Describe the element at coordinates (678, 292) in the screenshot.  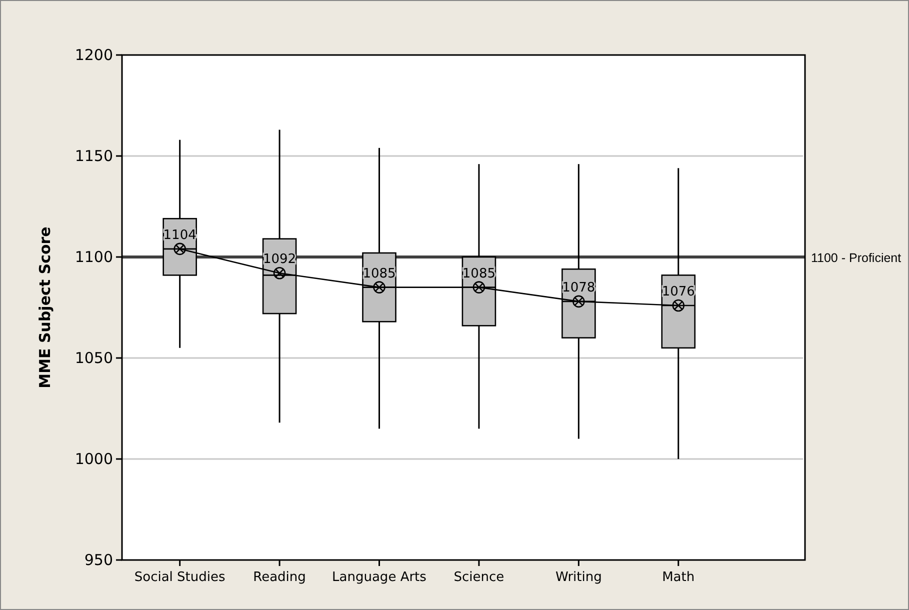
I see `data-label: 1076` at that location.